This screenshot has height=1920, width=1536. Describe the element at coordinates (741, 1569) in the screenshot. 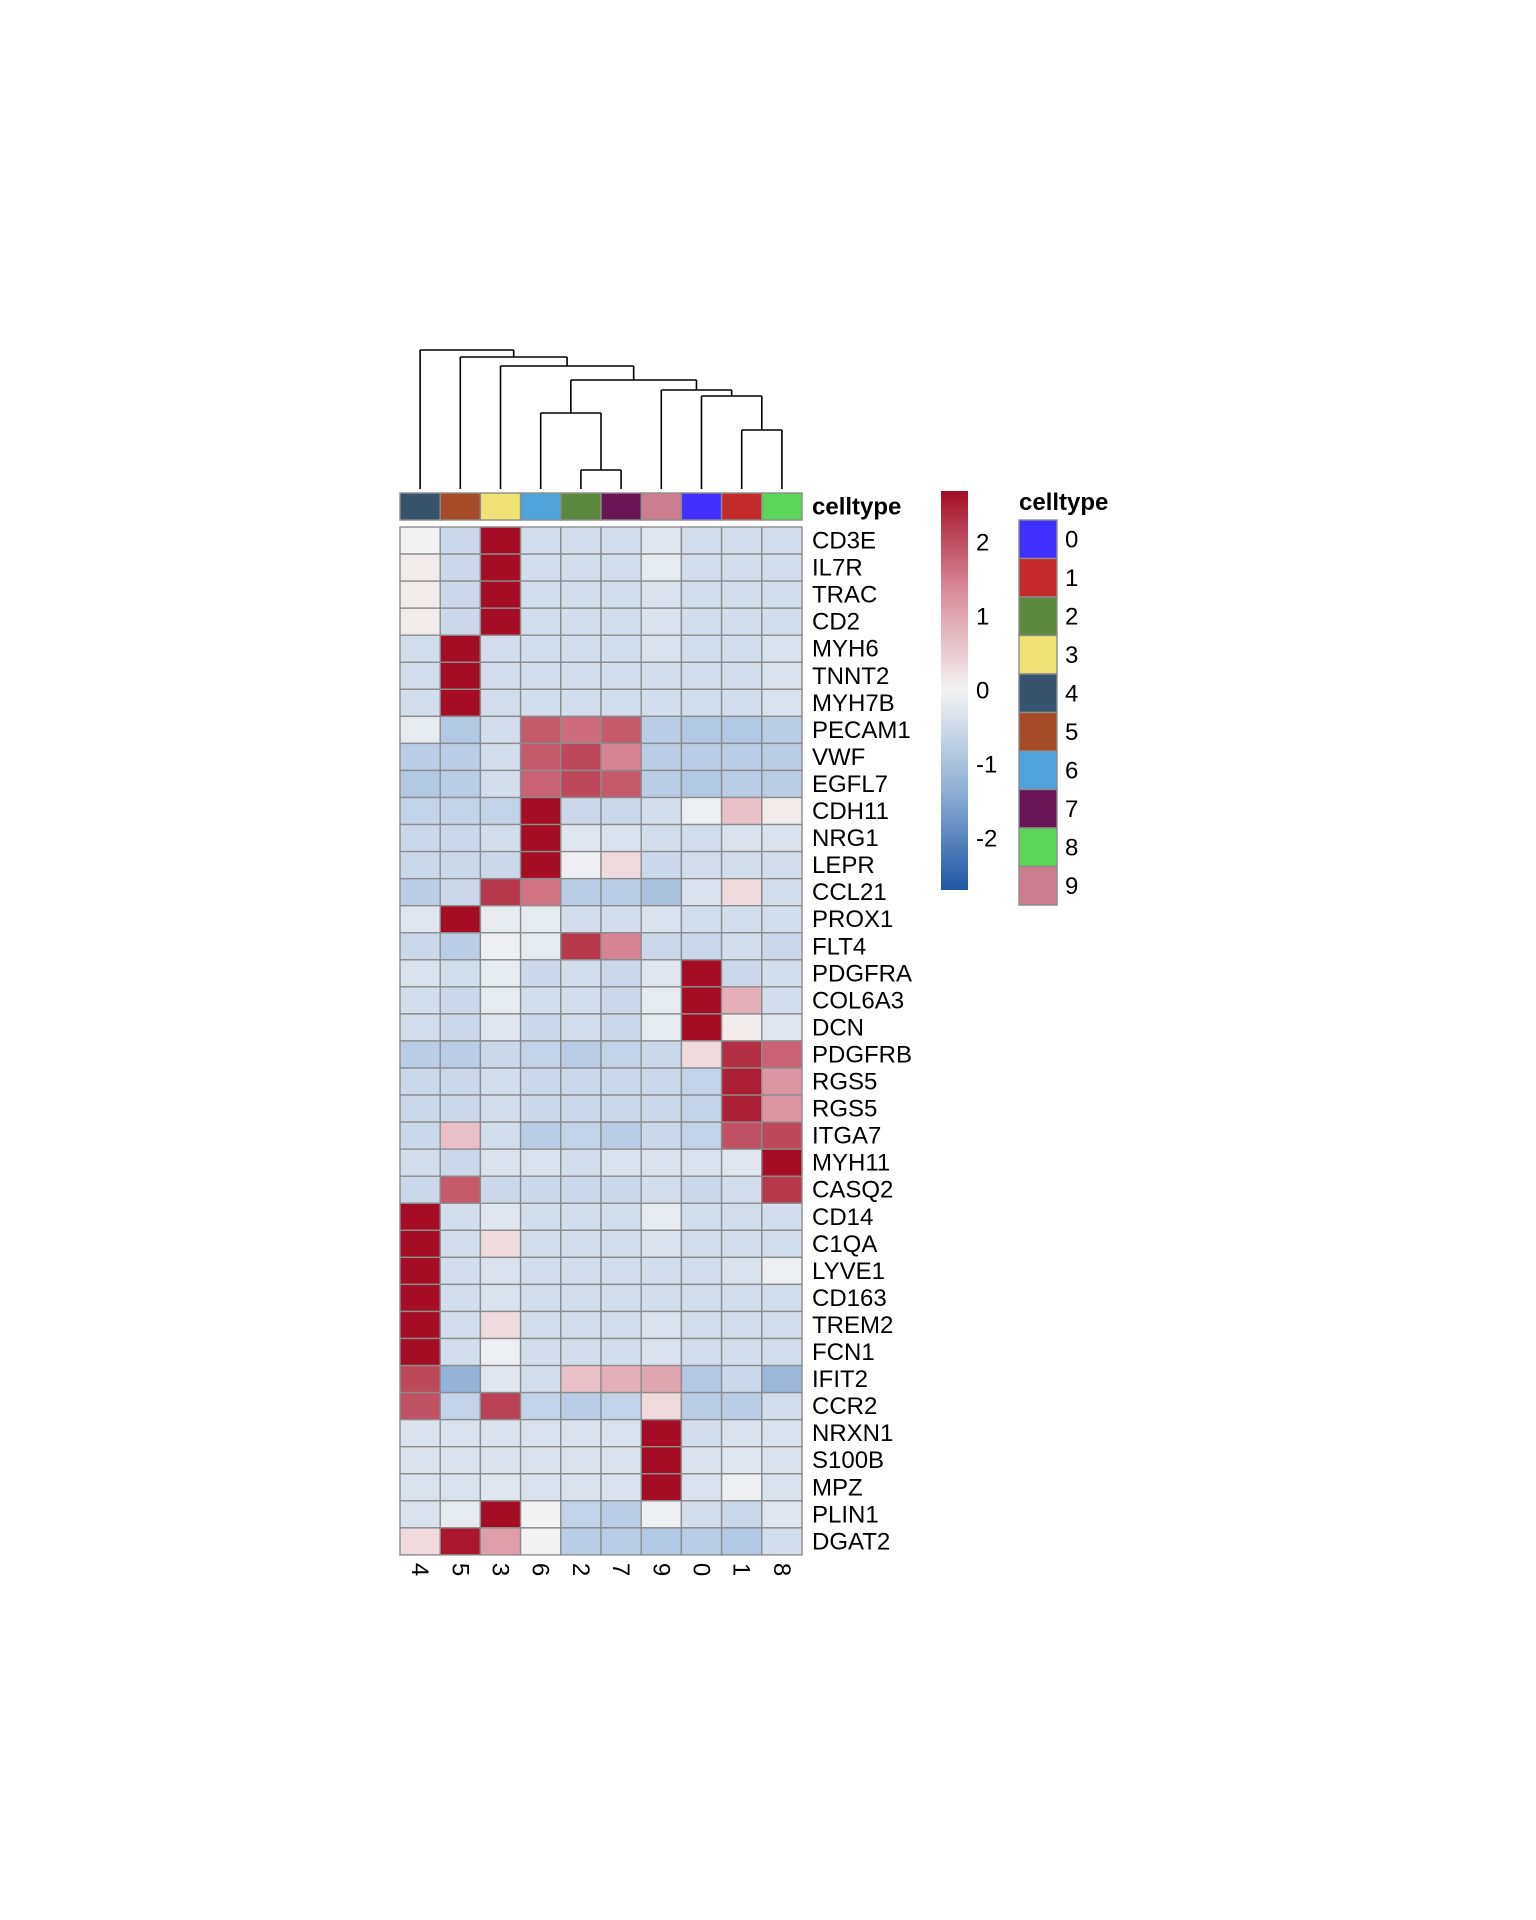

I see `column-label: 1` at that location.